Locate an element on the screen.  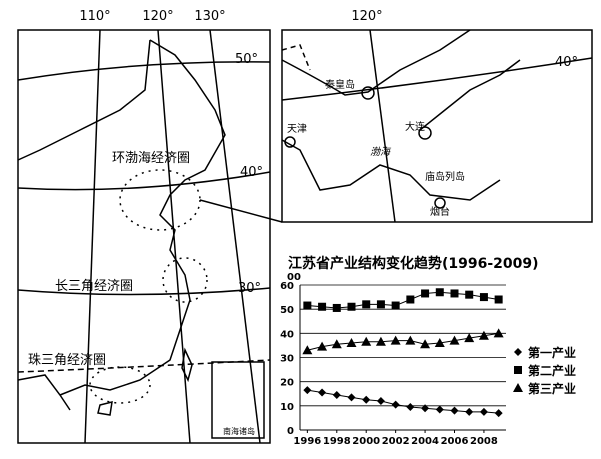
latitude-label: 50° is located at coordinates (246, 59).